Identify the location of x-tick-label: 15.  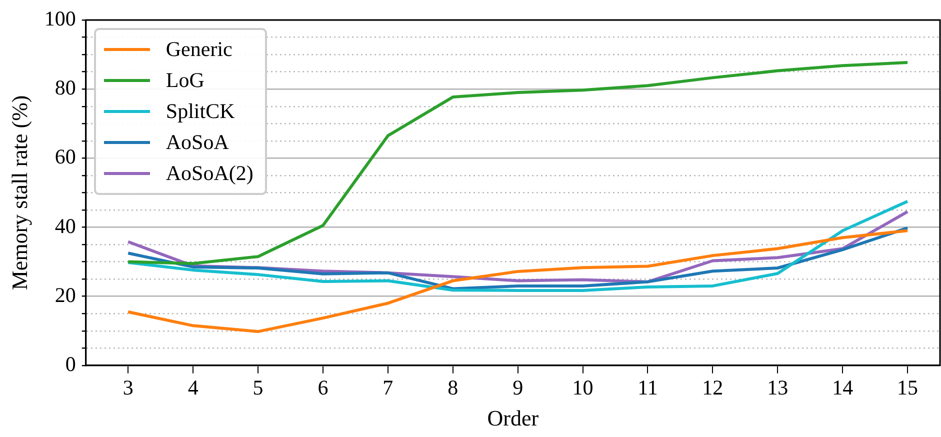
(907, 388).